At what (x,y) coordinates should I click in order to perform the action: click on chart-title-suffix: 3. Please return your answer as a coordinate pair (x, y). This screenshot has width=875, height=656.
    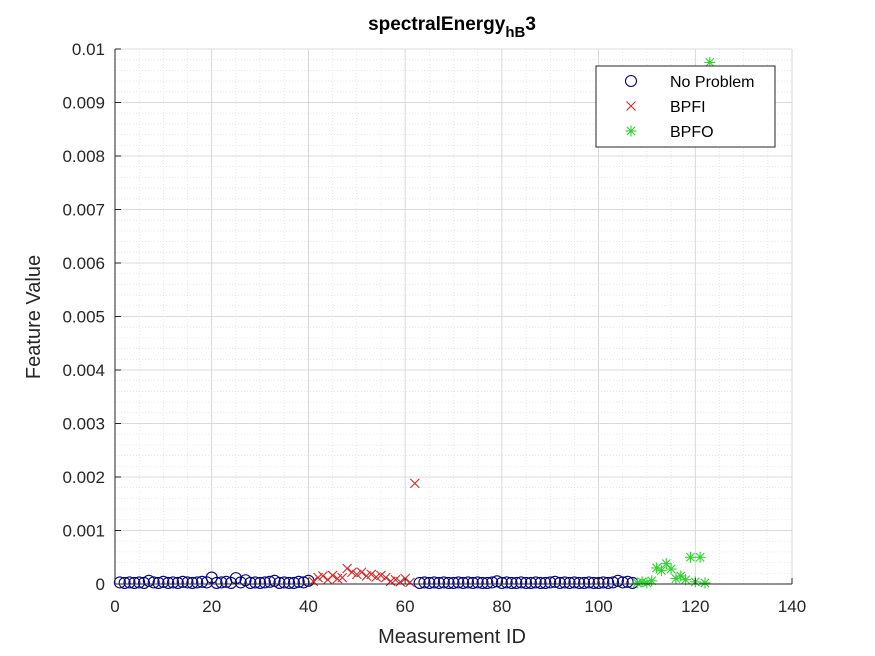
    Looking at the image, I should click on (530, 24).